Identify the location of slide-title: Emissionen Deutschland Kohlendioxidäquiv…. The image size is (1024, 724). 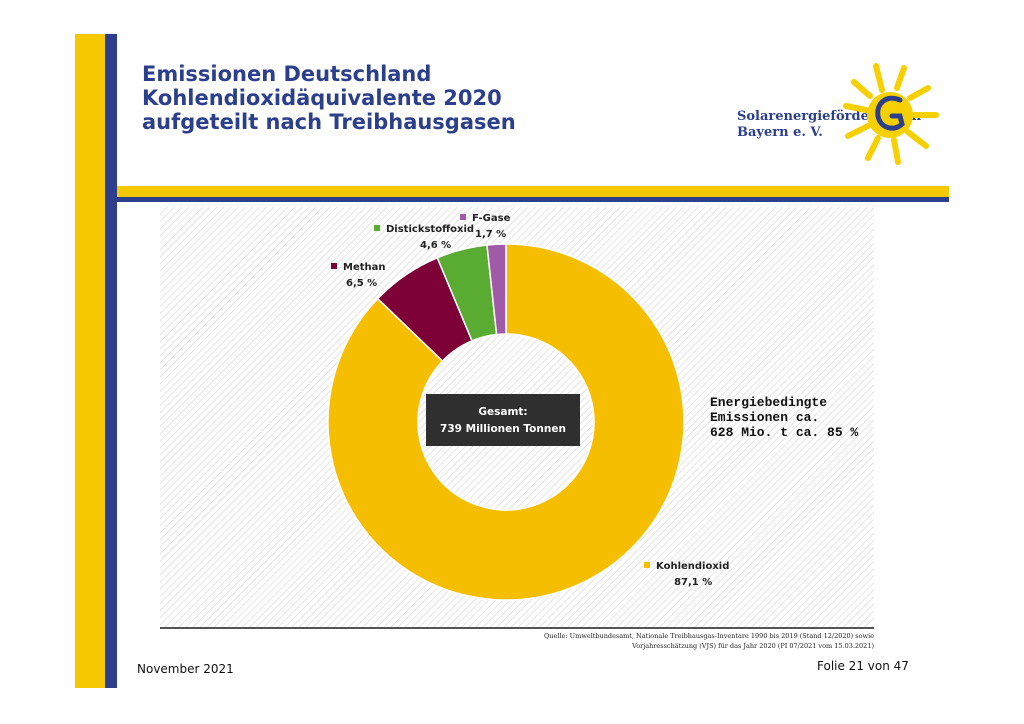
(422, 98).